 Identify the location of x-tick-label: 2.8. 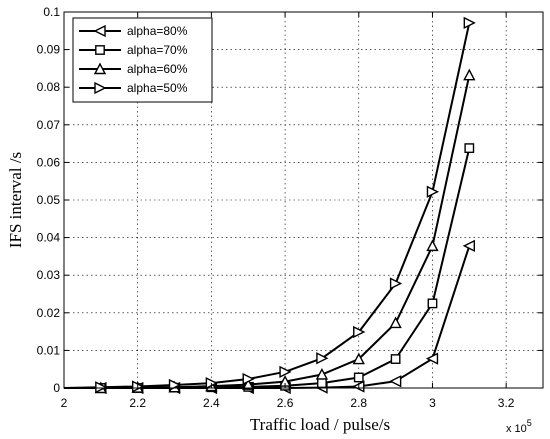
(358, 403).